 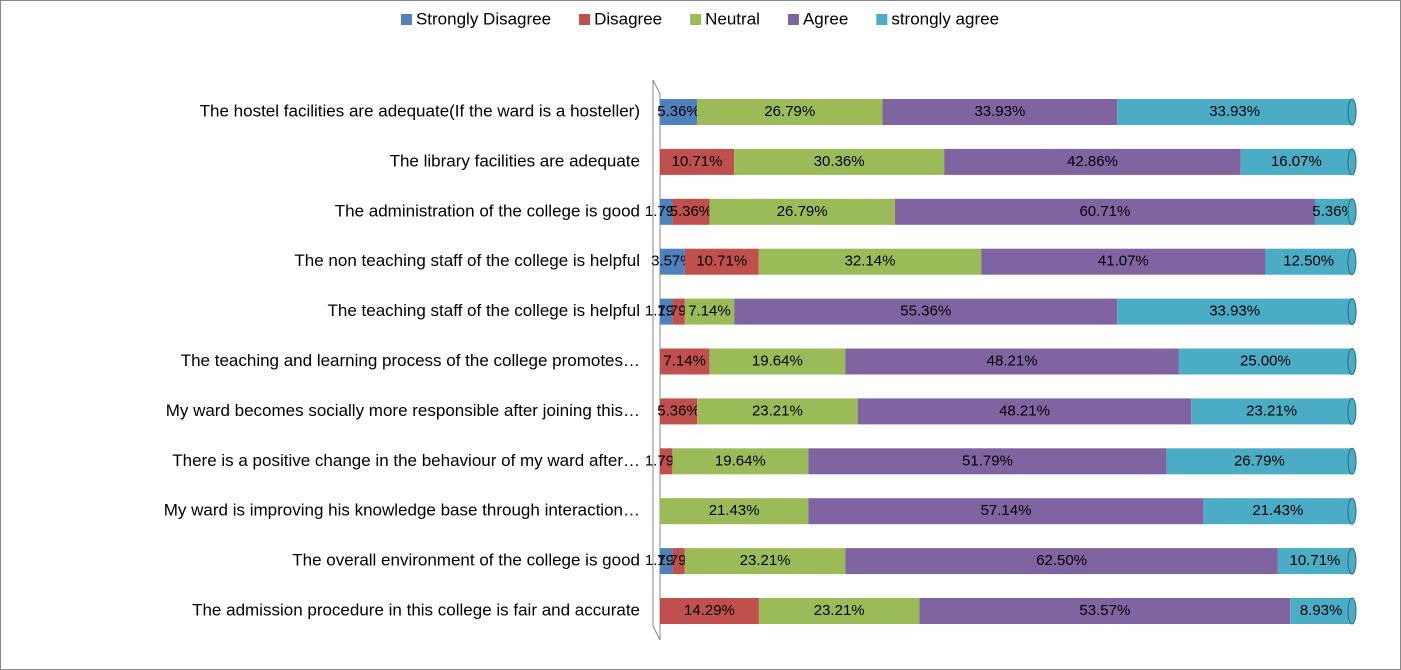 I want to click on data-label: 21.43%, so click(x=734, y=510).